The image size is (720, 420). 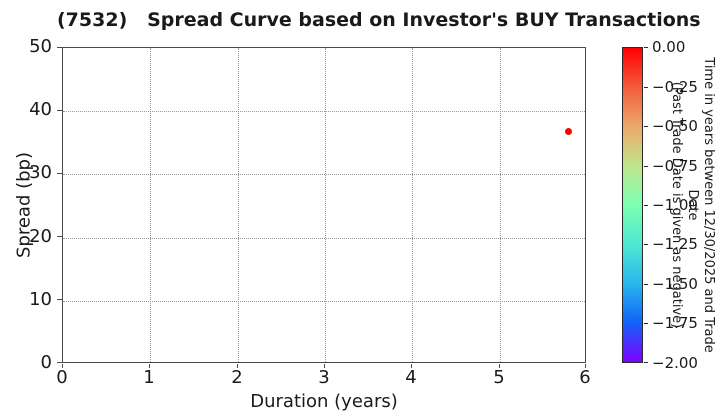 What do you see at coordinates (40, 109) in the screenshot?
I see `y-tick-label: 40` at bounding box center [40, 109].